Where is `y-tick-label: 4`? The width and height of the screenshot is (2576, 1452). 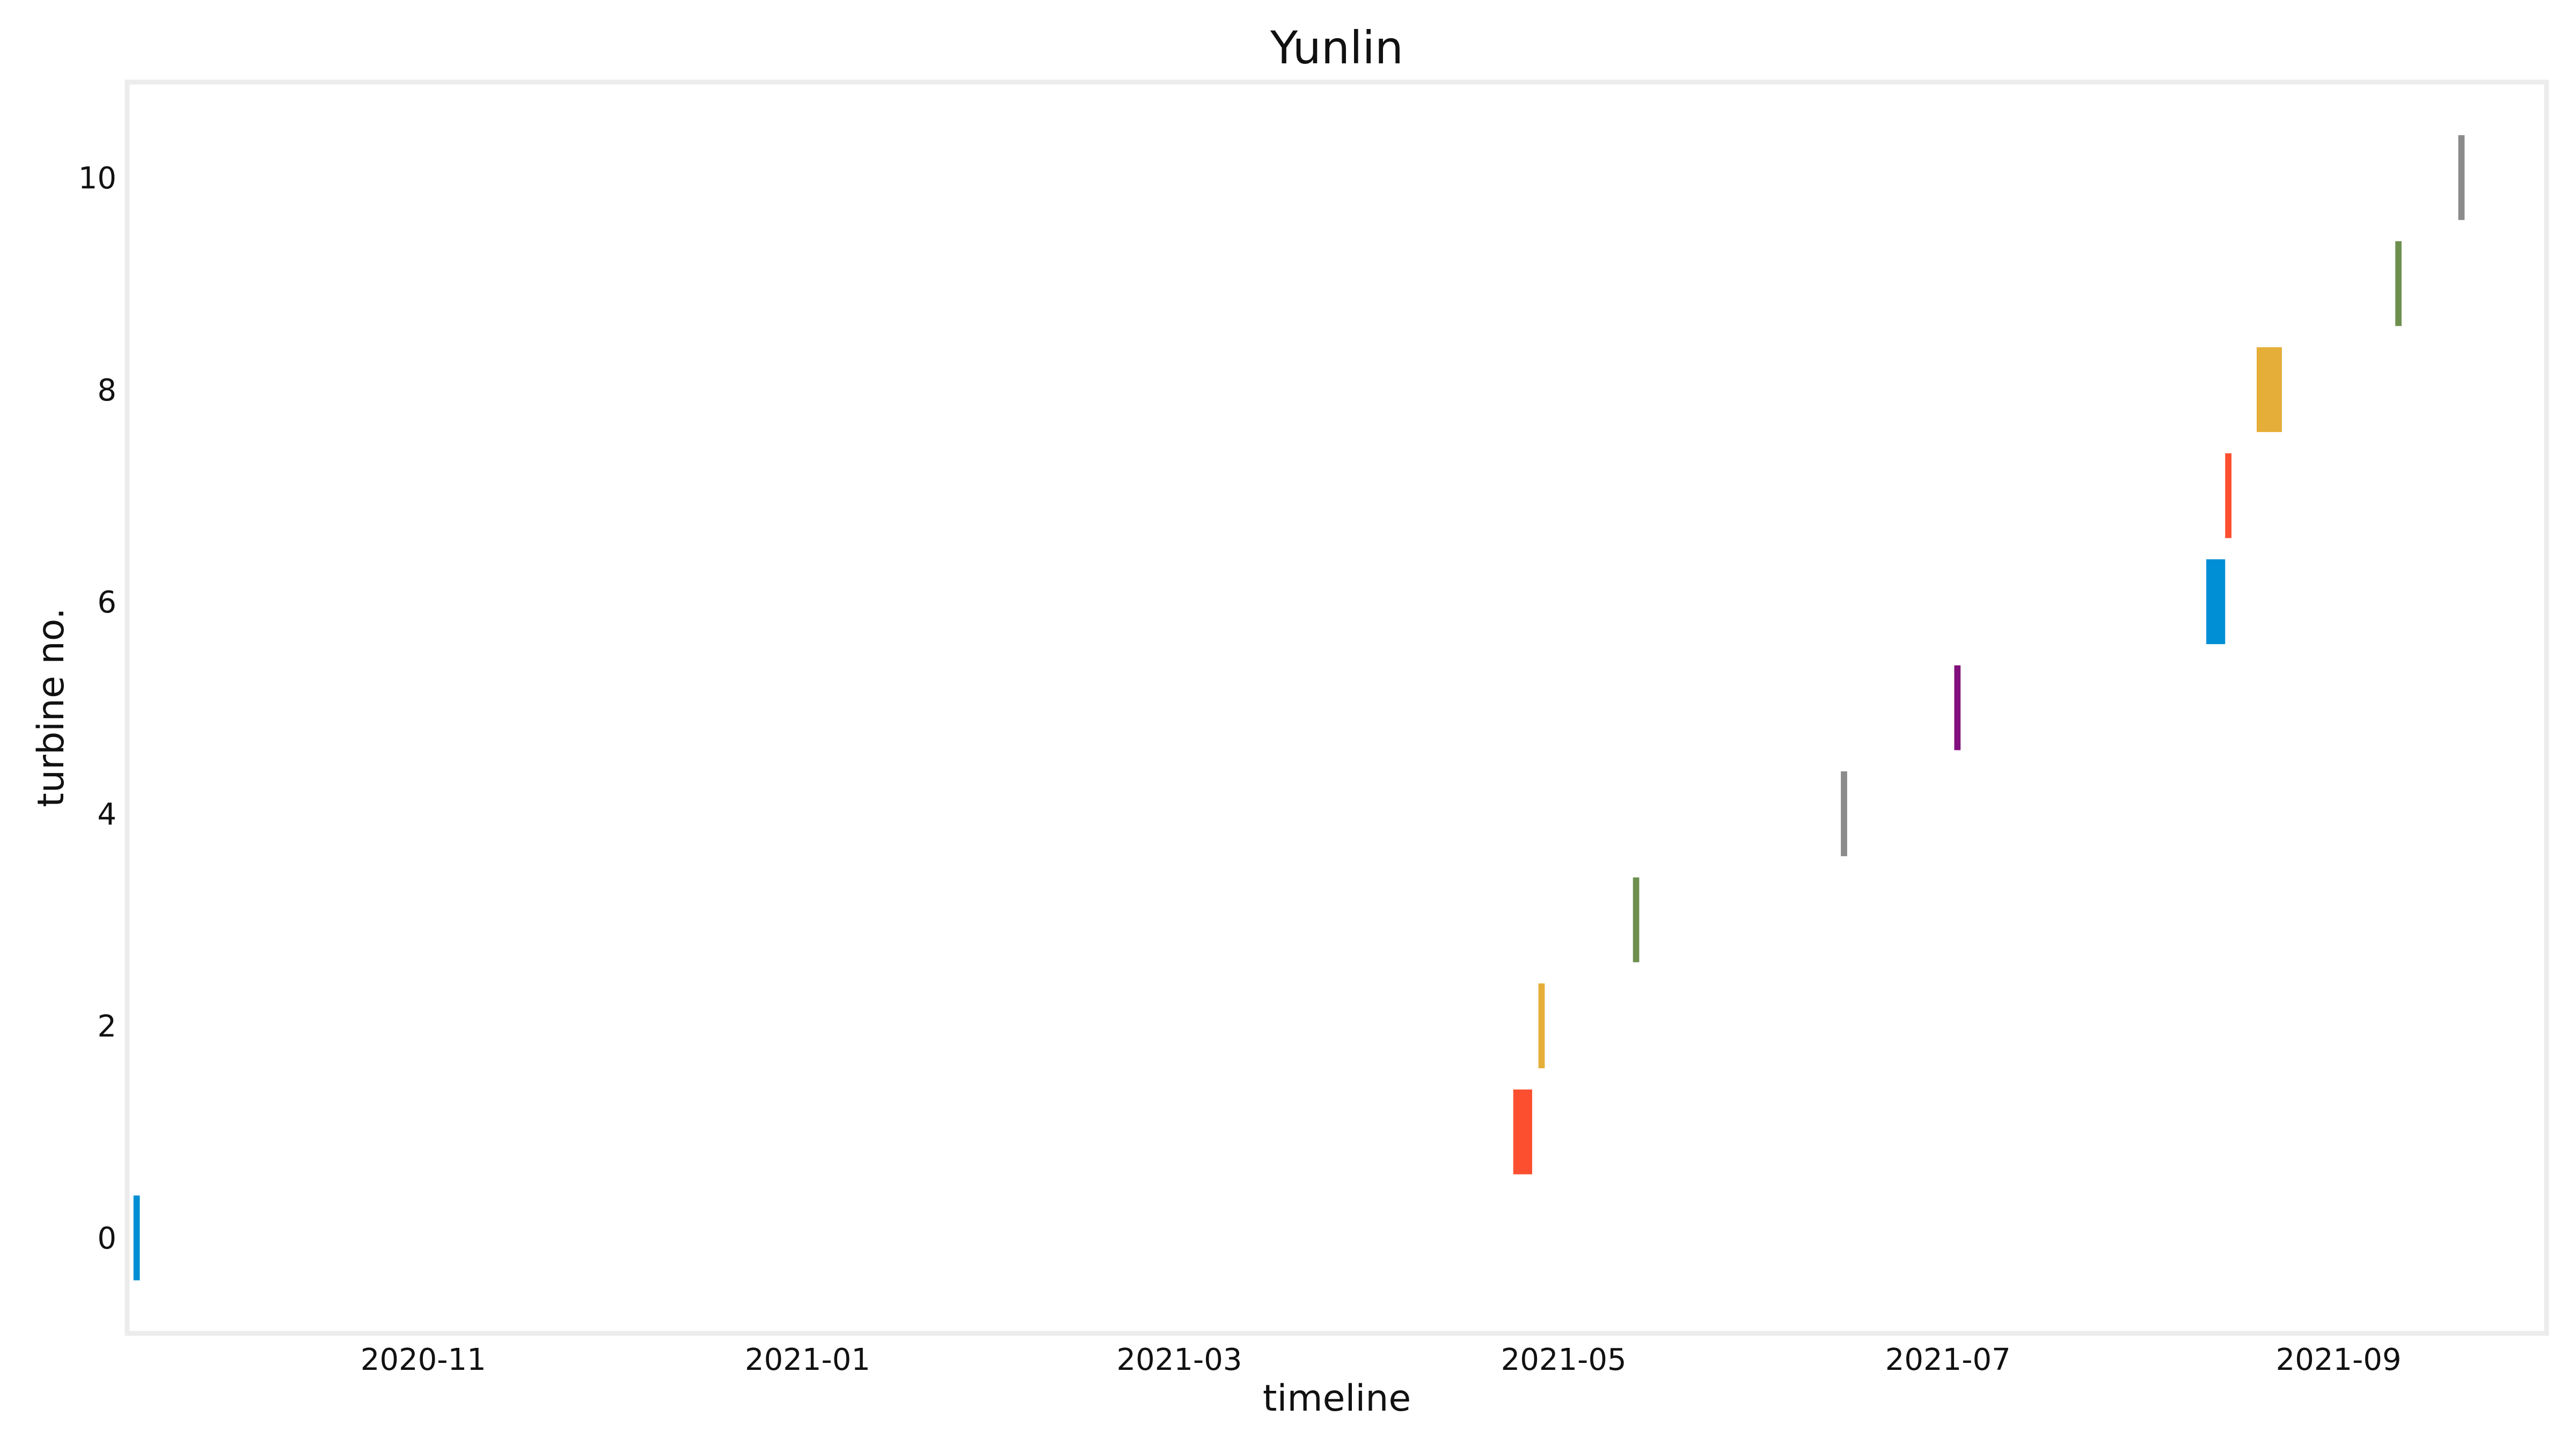
y-tick-label: 4 is located at coordinates (106, 814).